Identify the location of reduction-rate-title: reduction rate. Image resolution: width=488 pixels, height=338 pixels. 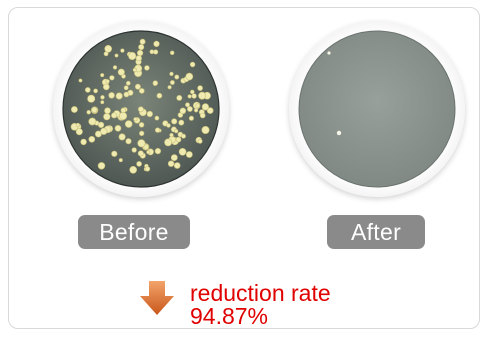
(260, 293).